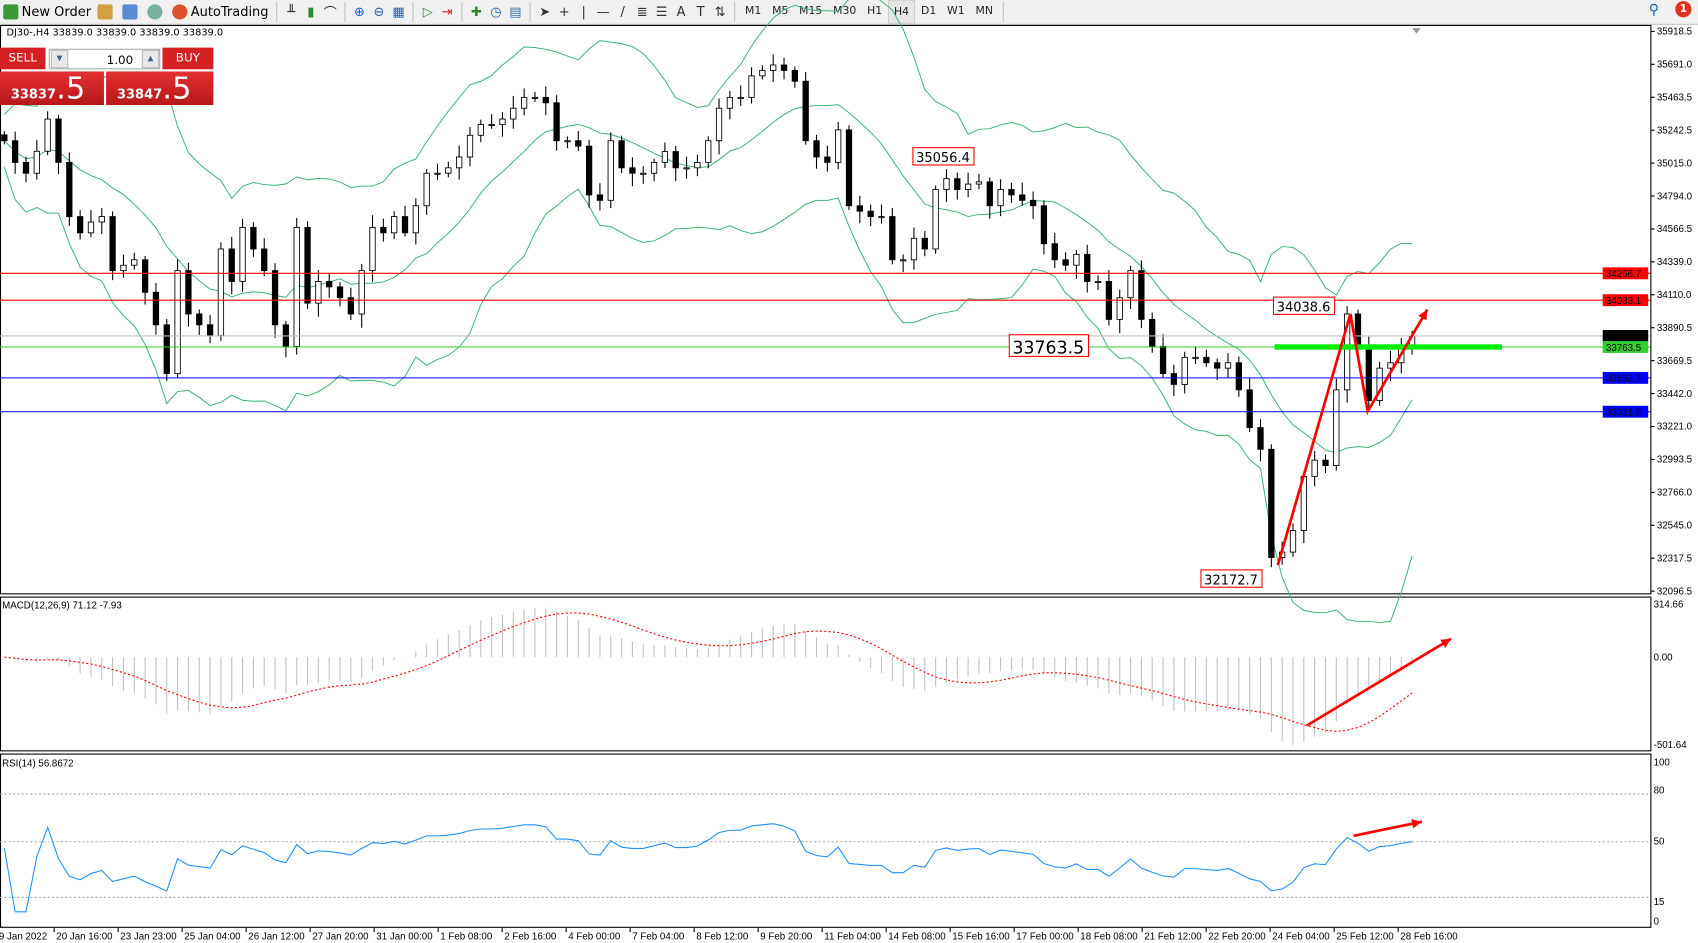 Image resolution: width=1698 pixels, height=943 pixels. I want to click on time-axis-label: 21 Feb 12:00, so click(1173, 937).